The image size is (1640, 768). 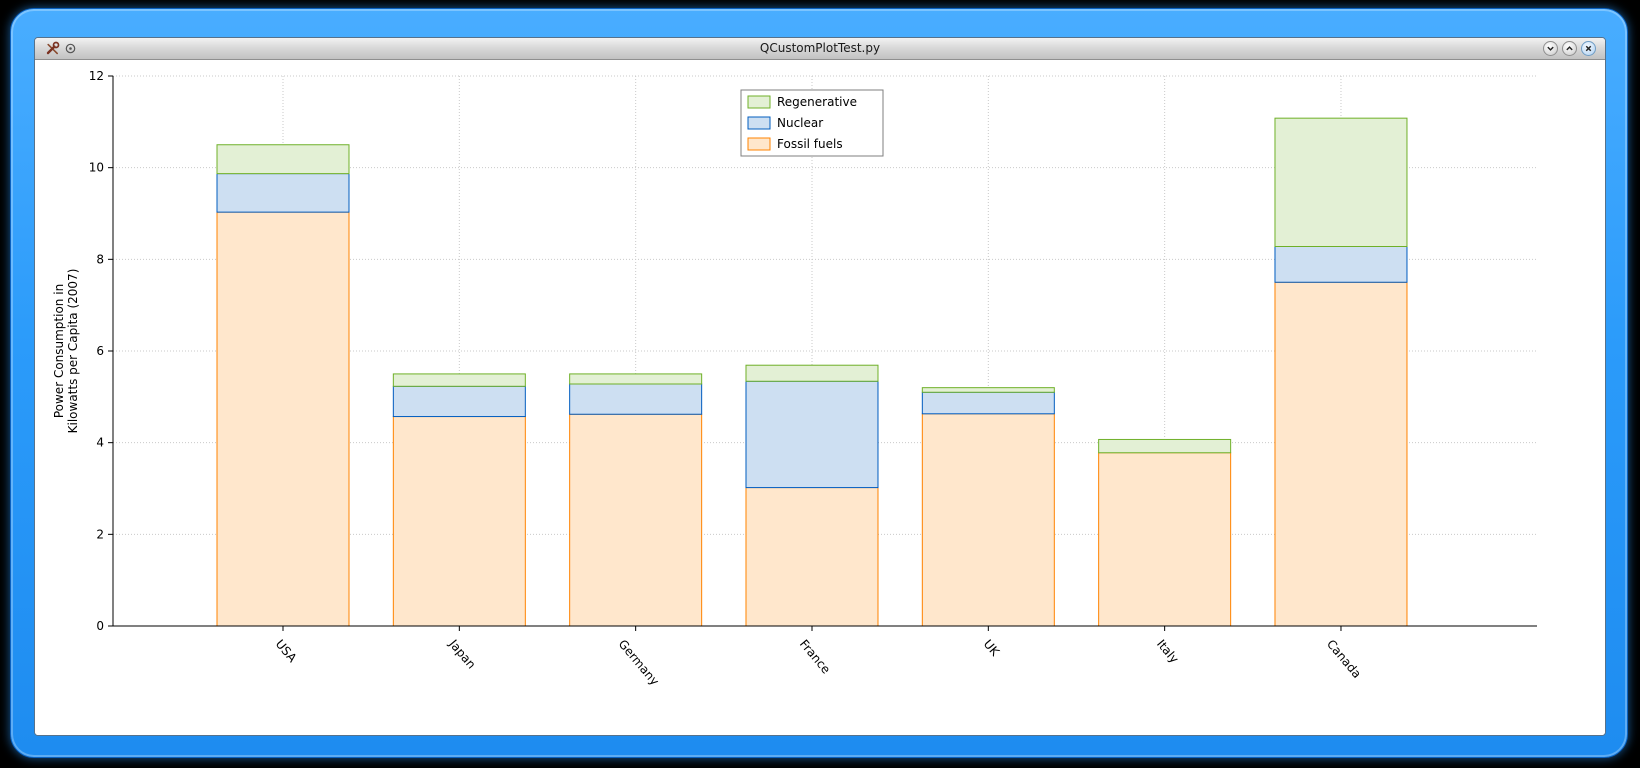 What do you see at coordinates (639, 662) in the screenshot?
I see `x-tick-label: Germany` at bounding box center [639, 662].